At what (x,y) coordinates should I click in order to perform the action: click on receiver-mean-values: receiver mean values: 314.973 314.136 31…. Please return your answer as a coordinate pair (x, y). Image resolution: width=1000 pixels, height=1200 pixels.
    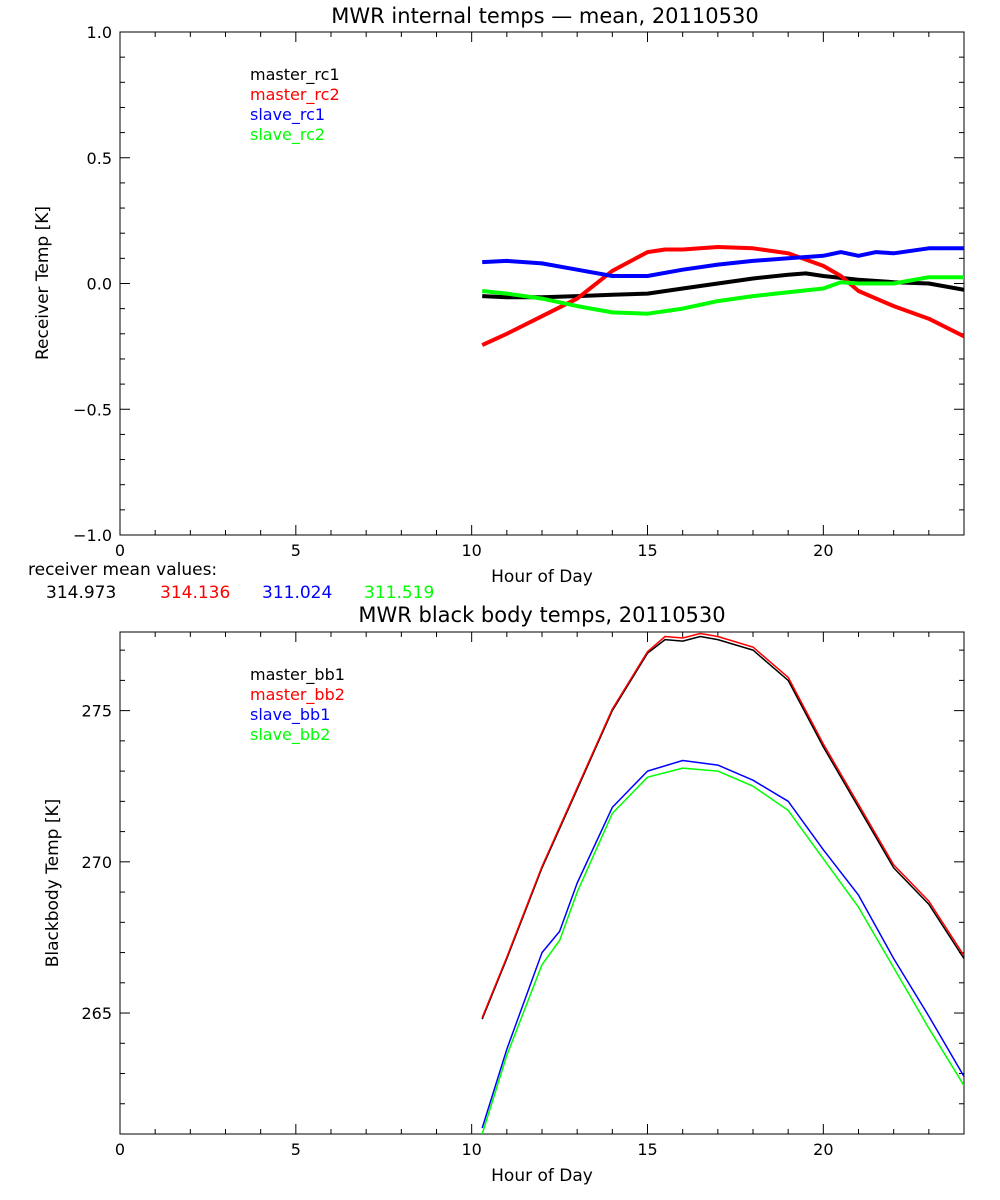
    Looking at the image, I should click on (231, 581).